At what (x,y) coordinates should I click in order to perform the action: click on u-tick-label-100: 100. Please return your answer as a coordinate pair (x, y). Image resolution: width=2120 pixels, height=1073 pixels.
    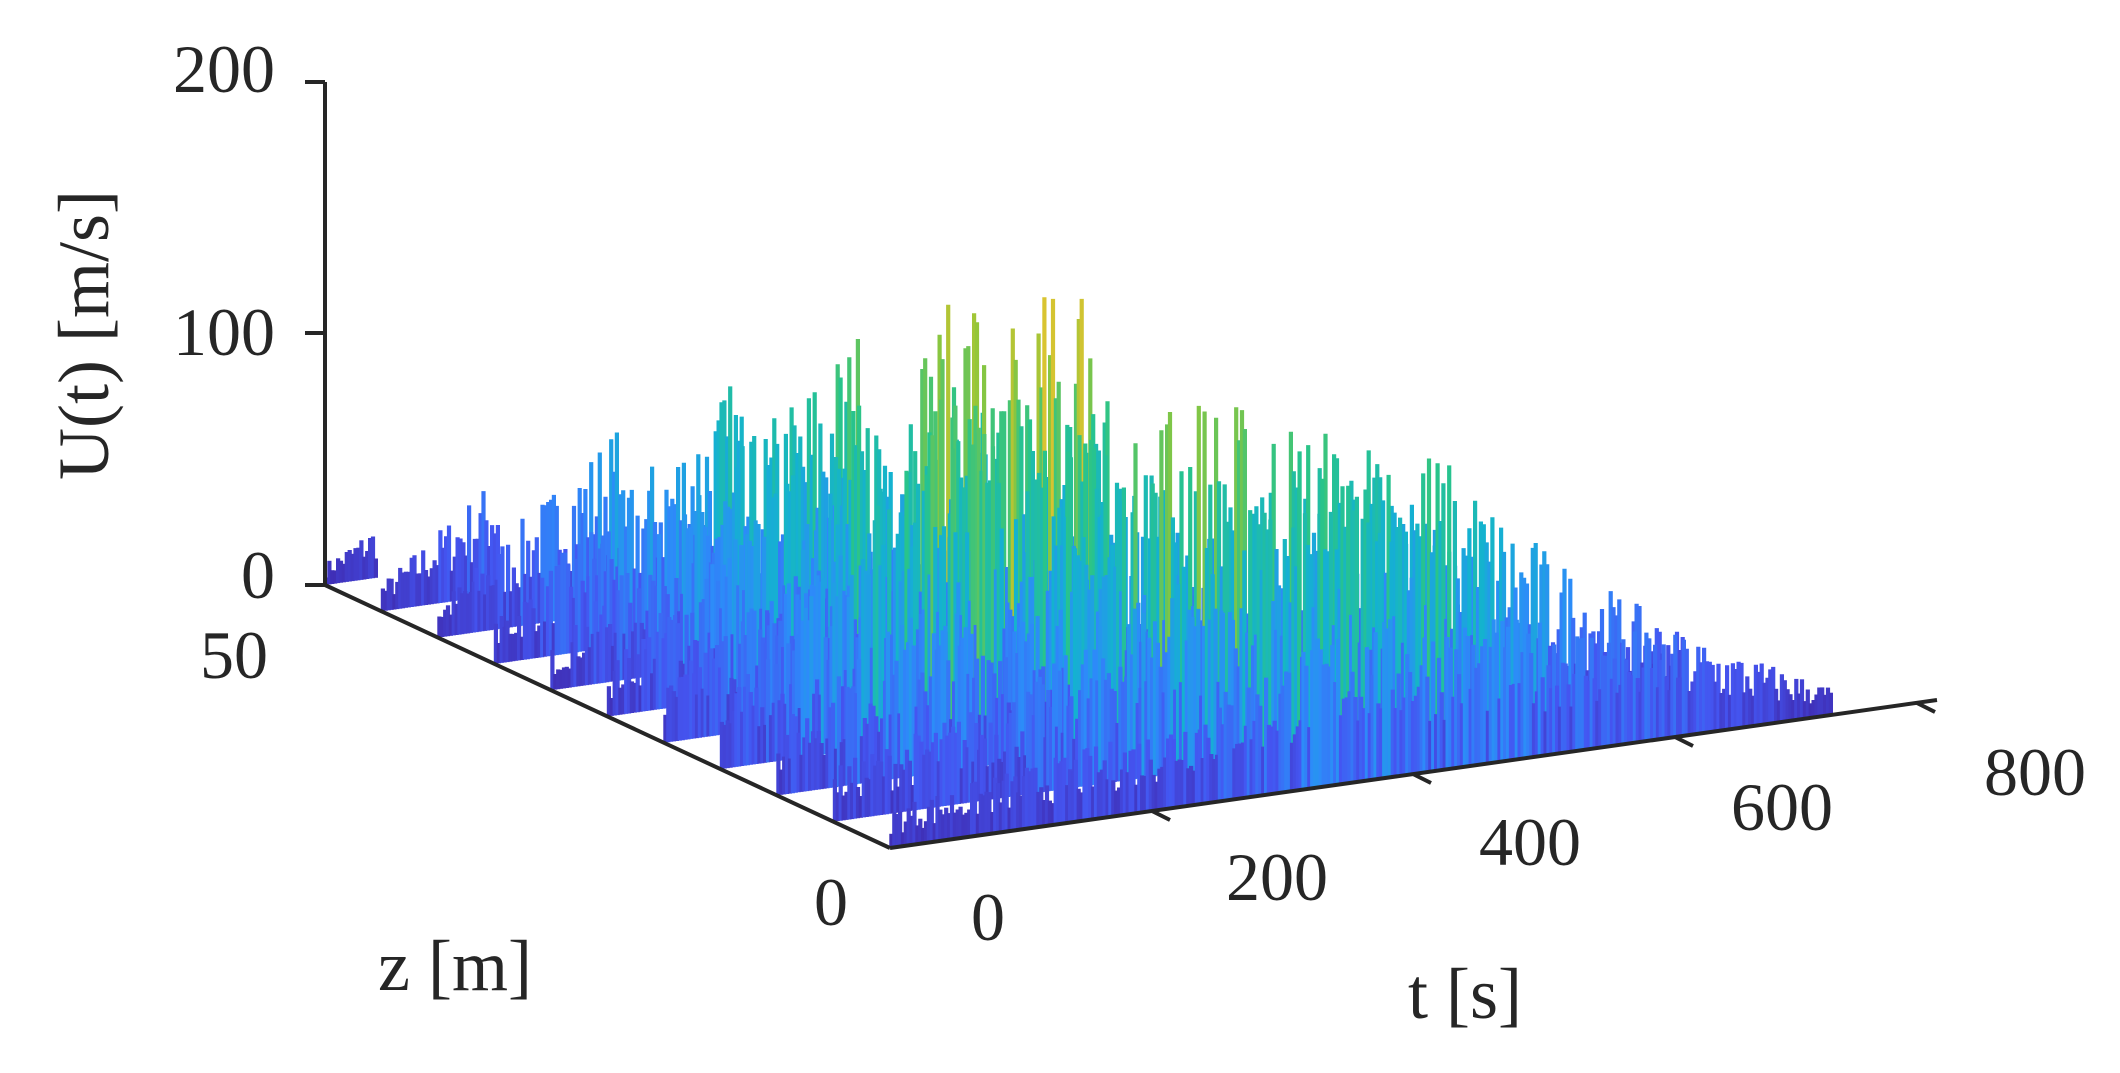
    Looking at the image, I should click on (224, 332).